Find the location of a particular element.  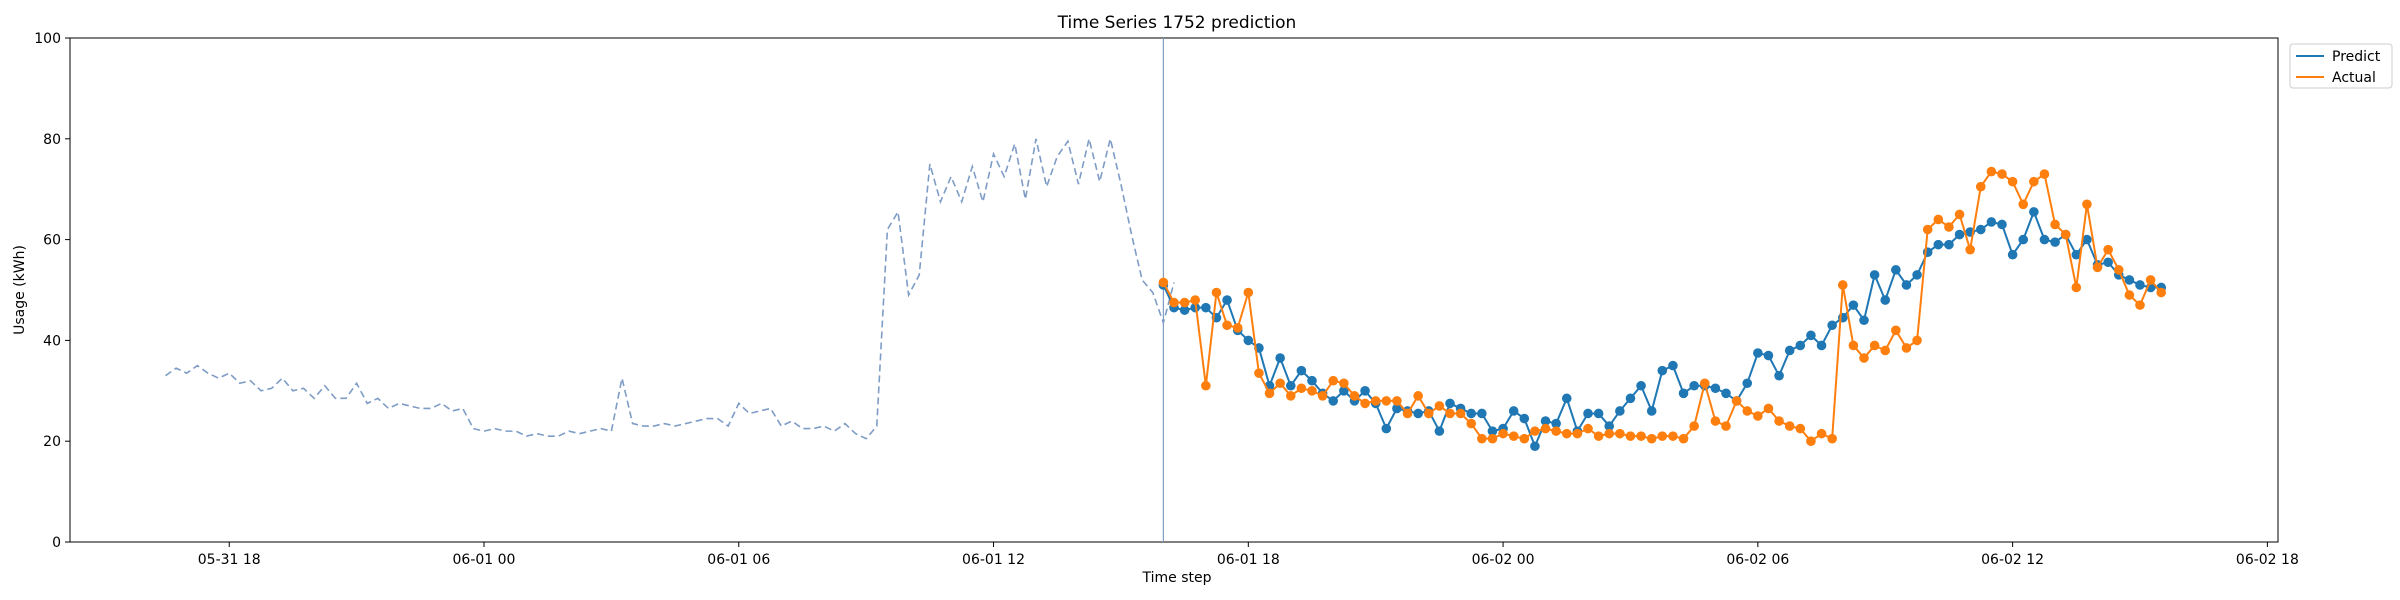

x-tick-label: 06-02 18 is located at coordinates (2267, 560).